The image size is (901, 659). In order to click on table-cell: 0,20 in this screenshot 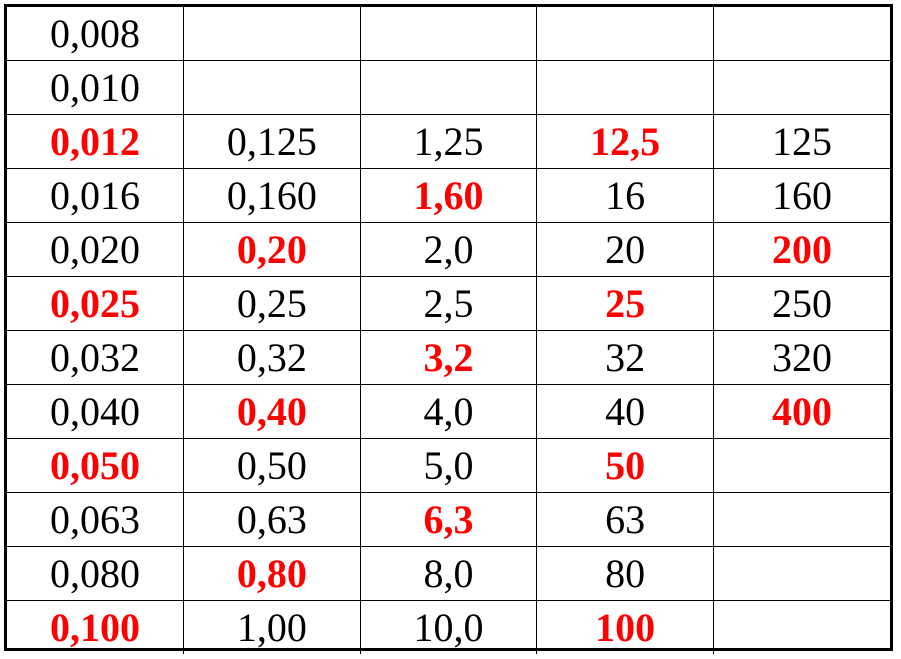, I will do `click(272, 249)`.